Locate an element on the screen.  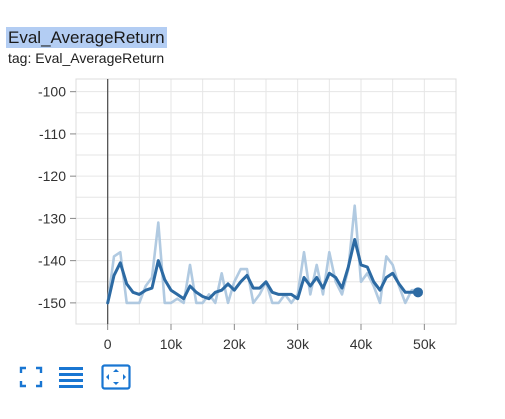
last-value-marker is located at coordinates (418, 292).